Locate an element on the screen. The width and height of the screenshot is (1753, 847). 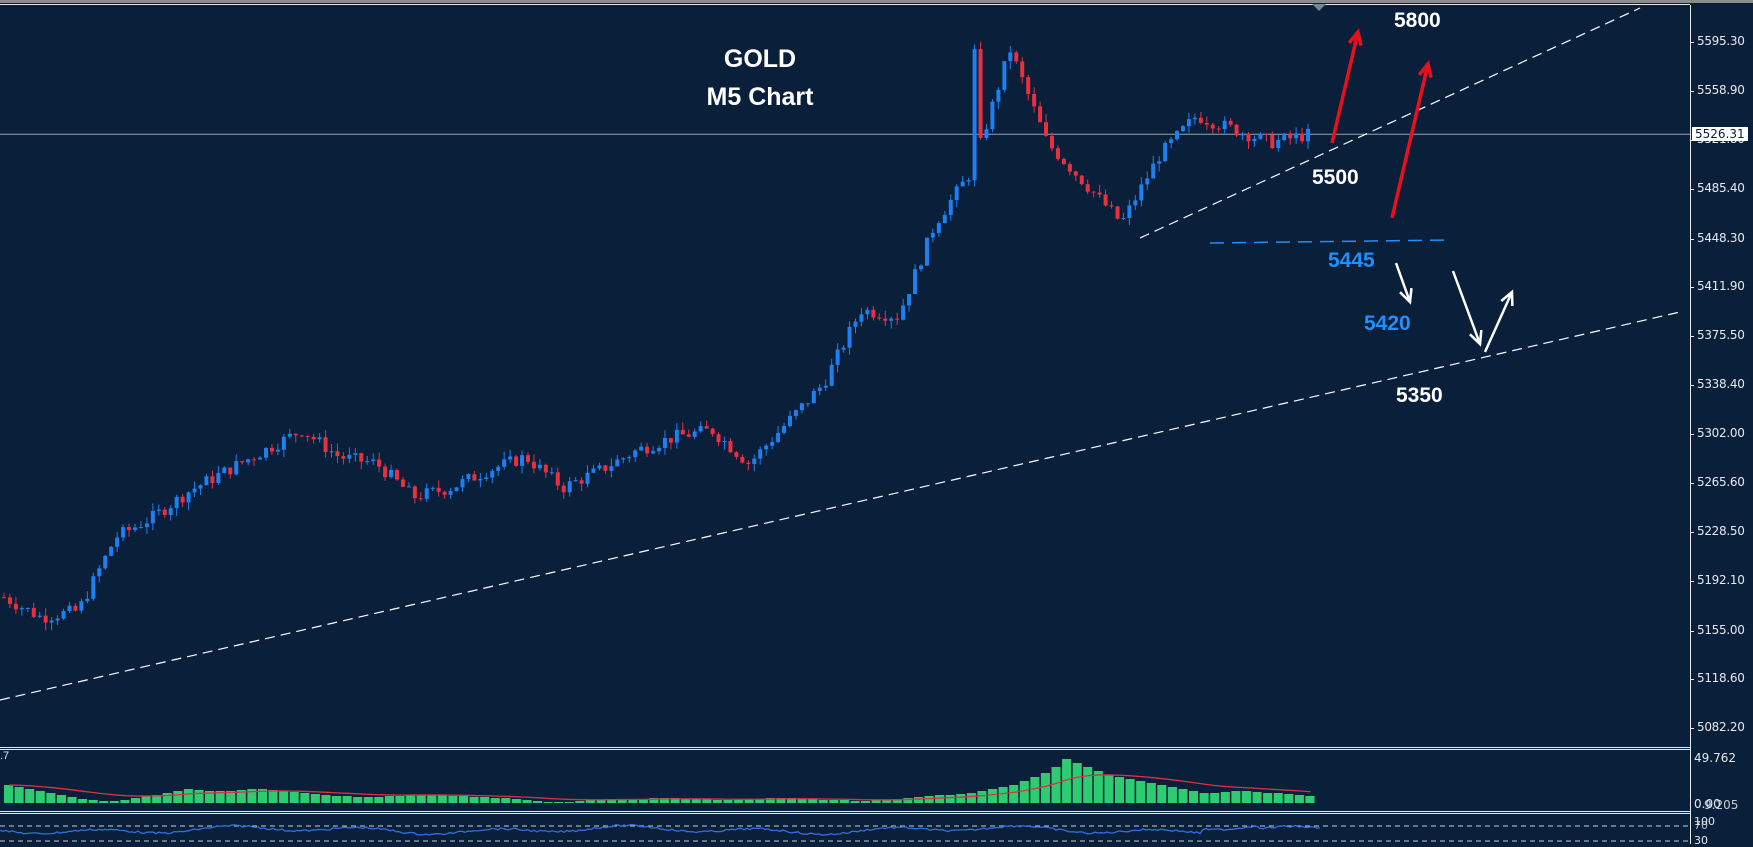
chart-title-timeframe: M5 Chart is located at coordinates (760, 97).